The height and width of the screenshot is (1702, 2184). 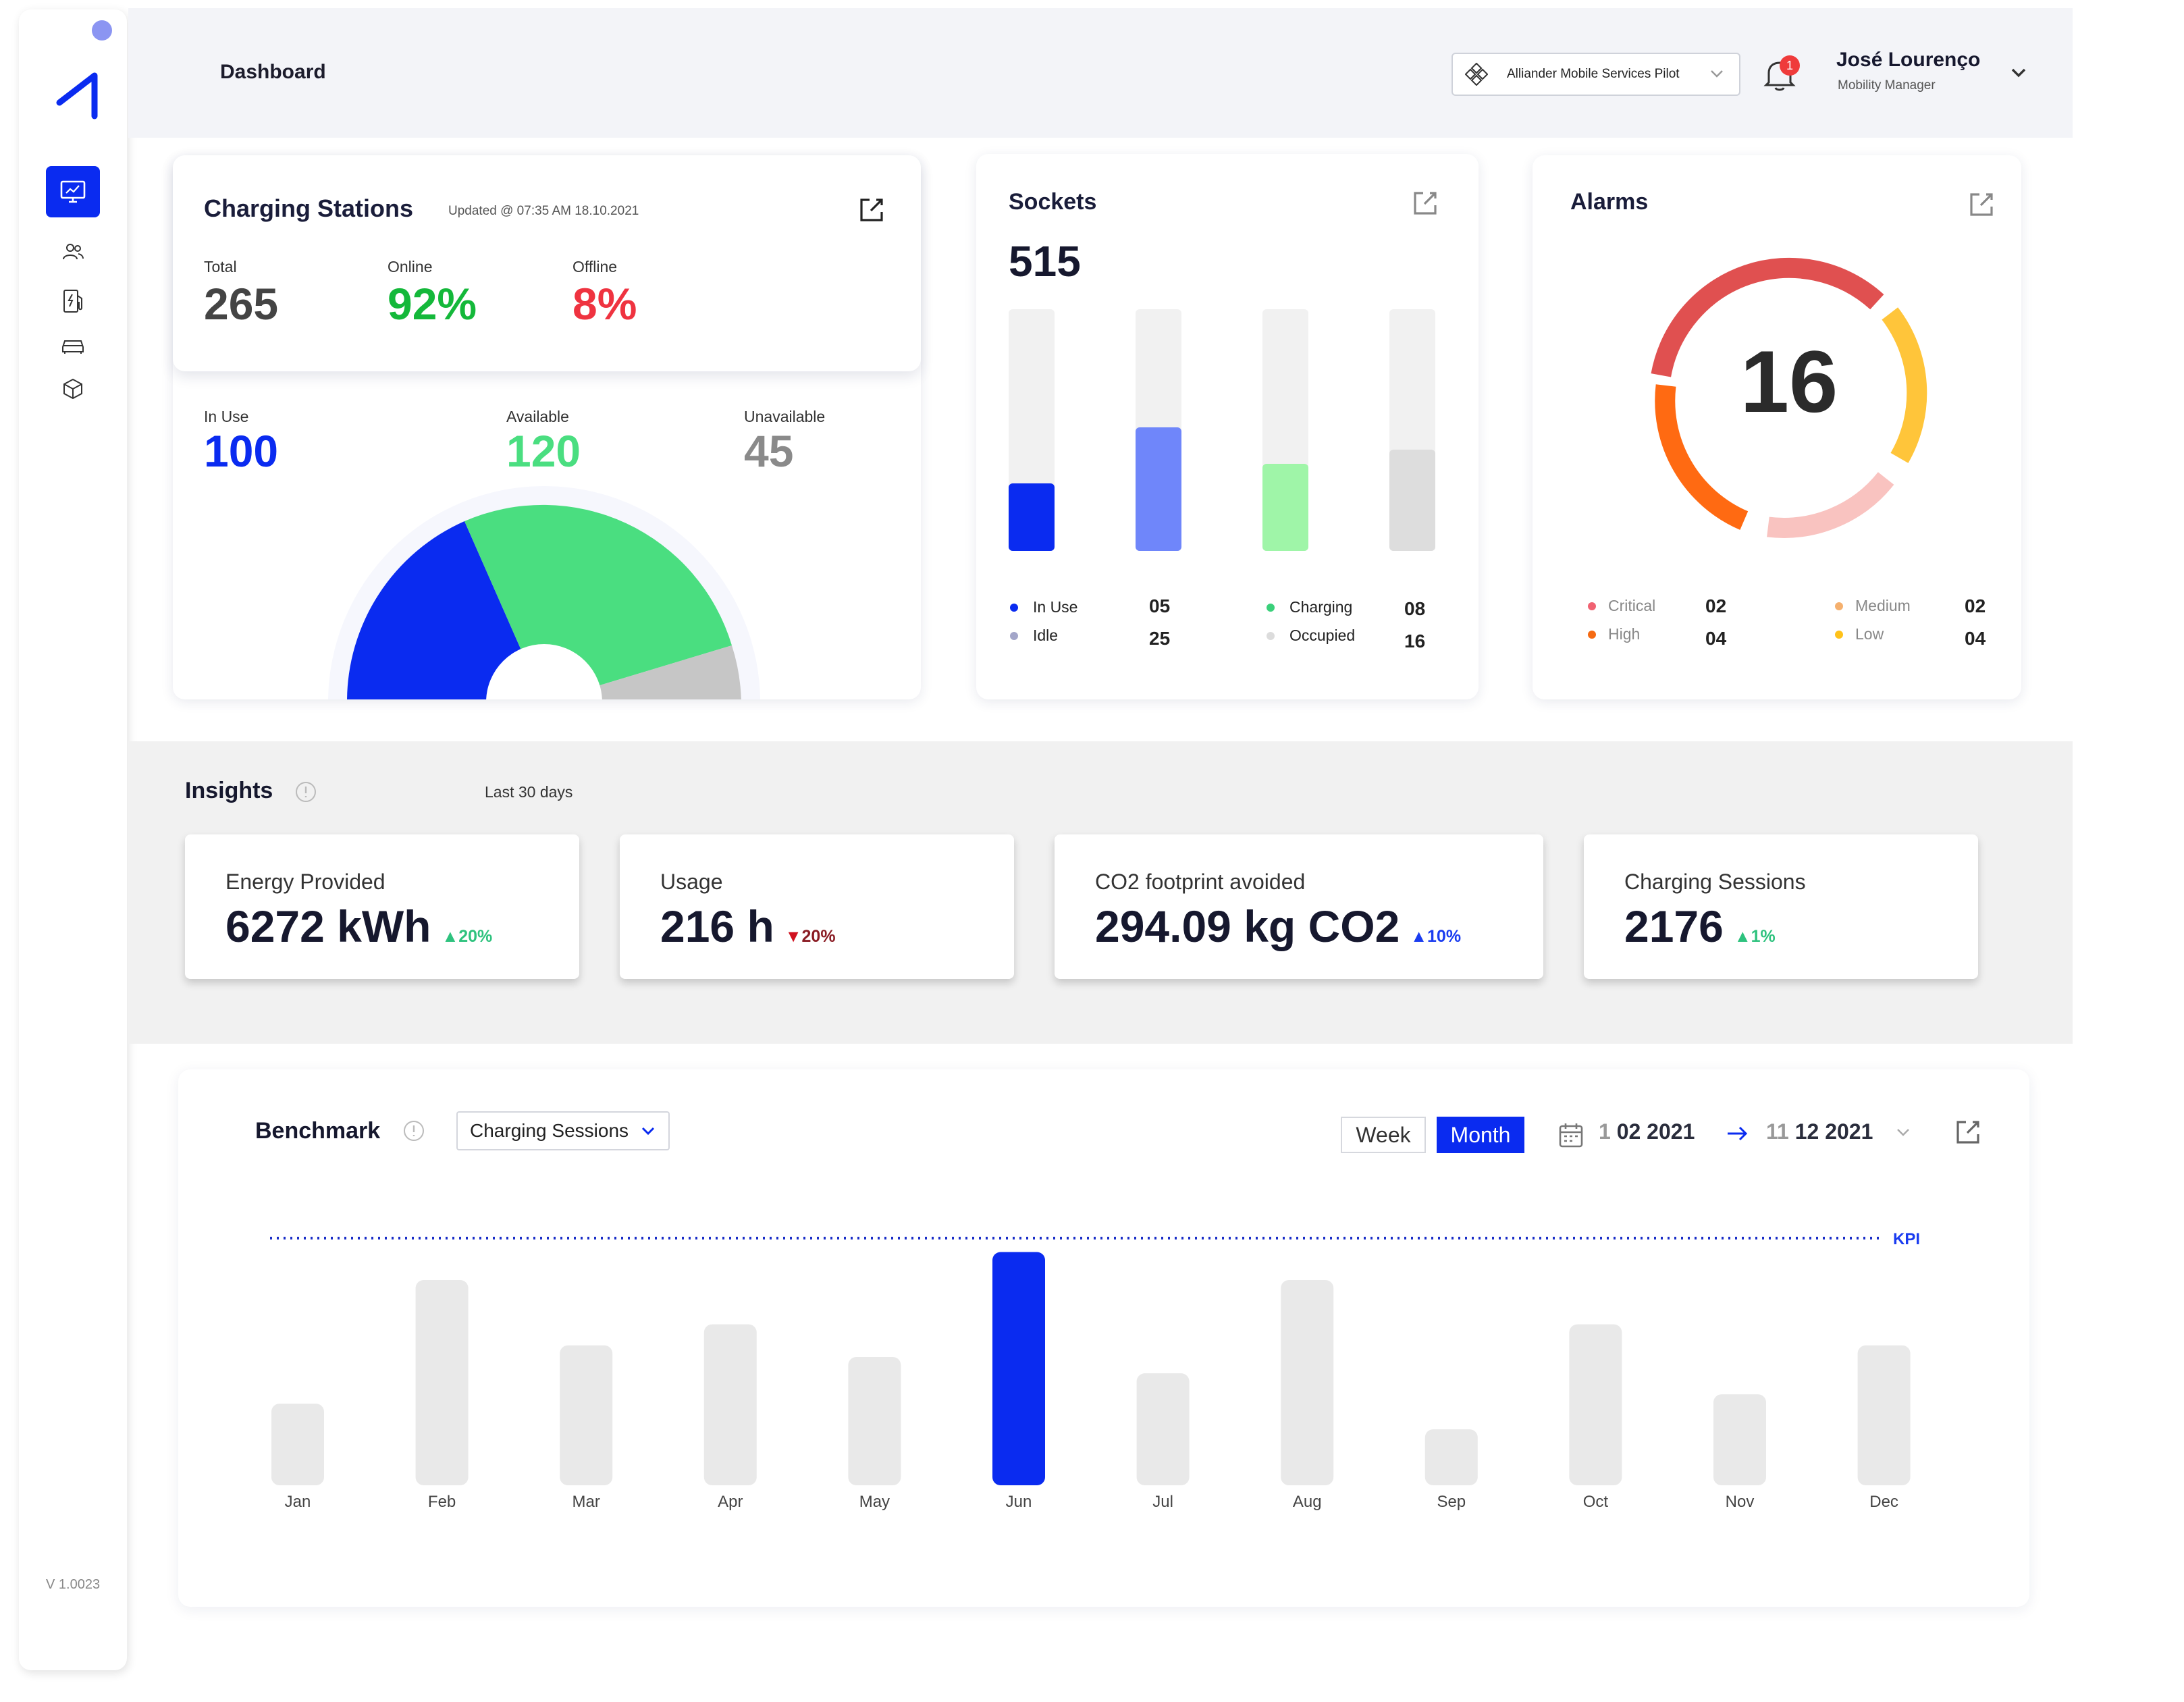 I want to click on sockets-total: 515, so click(x=1045, y=261).